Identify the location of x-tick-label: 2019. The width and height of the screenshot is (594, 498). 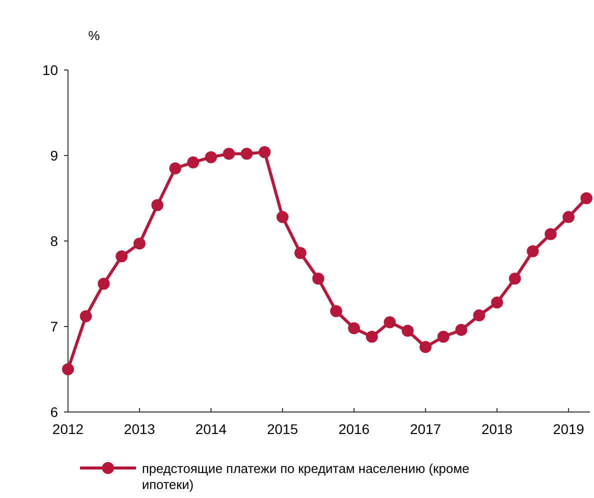
(568, 429).